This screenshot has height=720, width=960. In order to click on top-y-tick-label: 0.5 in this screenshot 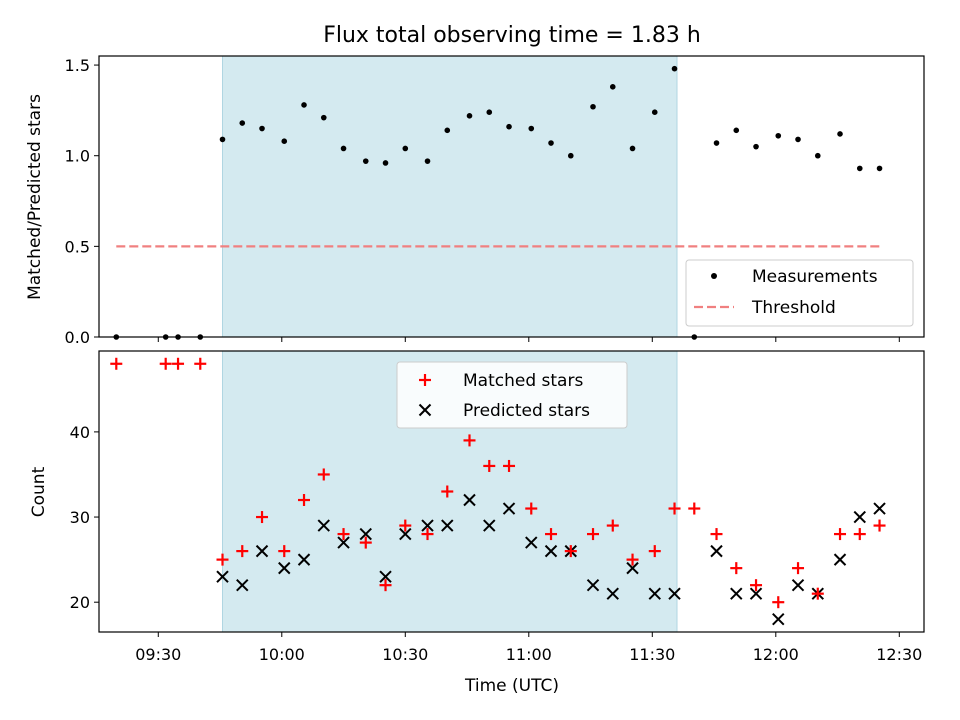, I will do `click(77, 246)`.